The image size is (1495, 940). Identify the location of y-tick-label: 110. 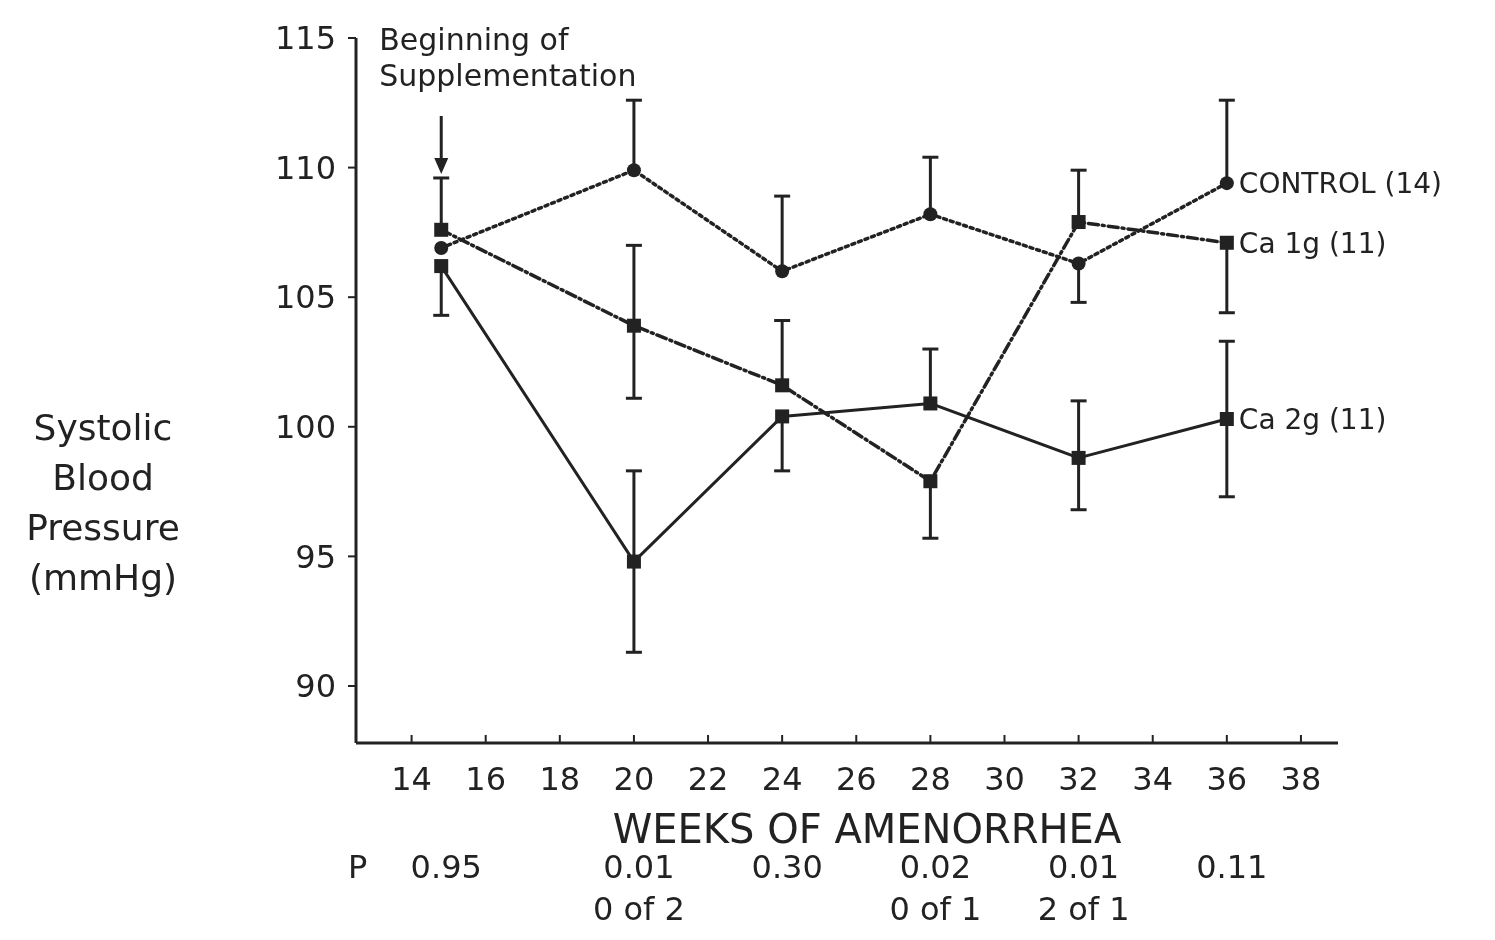
(305, 167).